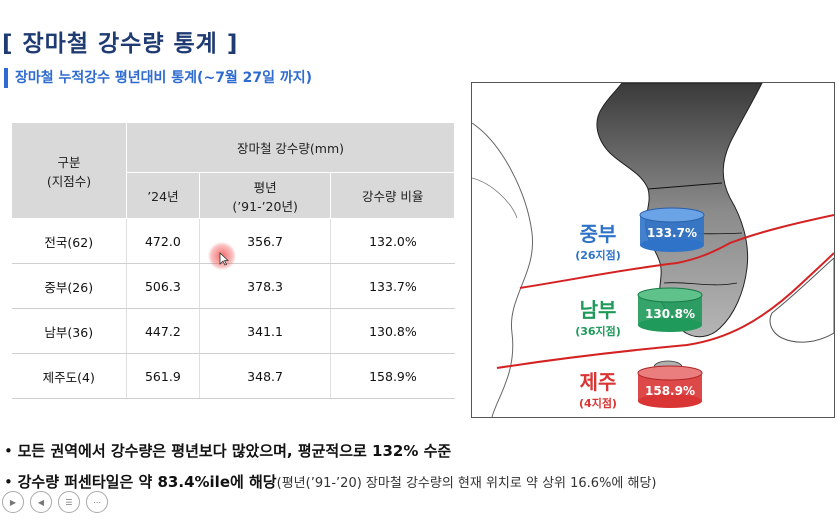 This screenshot has height=529, width=837. I want to click on table-row: 중부(26) 506.3 378.3 133.7%, so click(233, 286).